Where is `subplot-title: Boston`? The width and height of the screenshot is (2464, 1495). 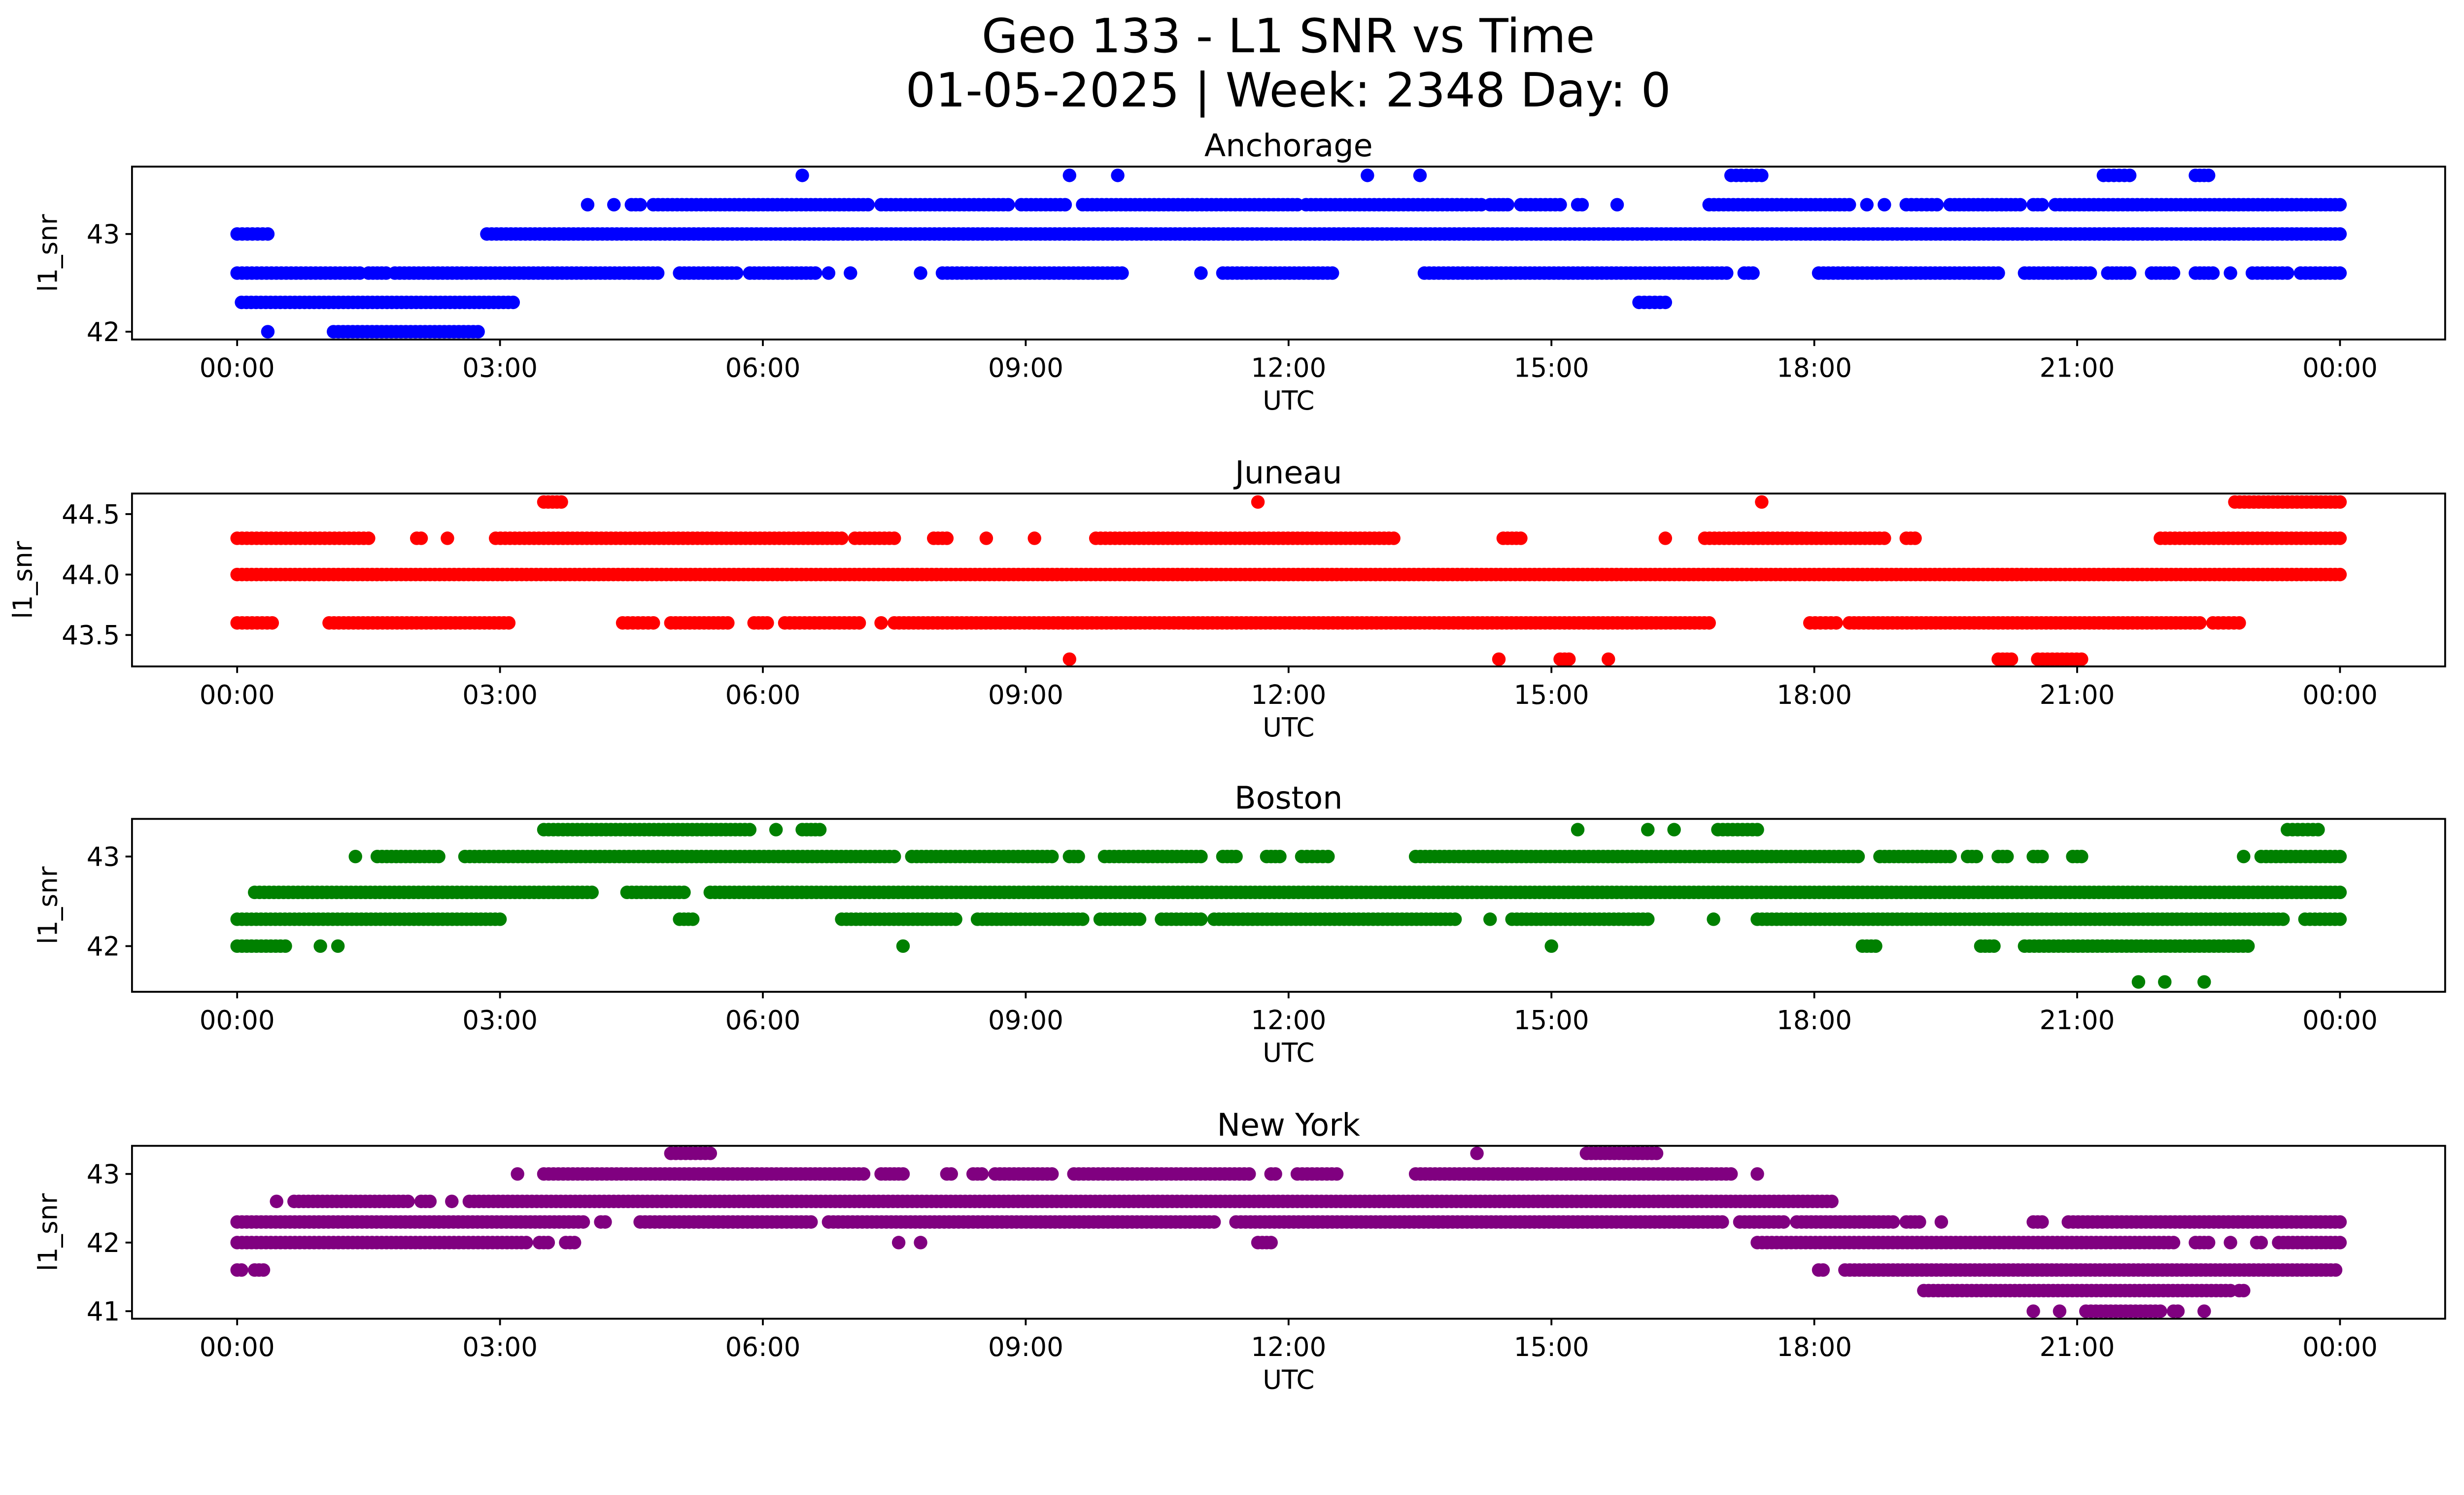 subplot-title: Boston is located at coordinates (1288, 798).